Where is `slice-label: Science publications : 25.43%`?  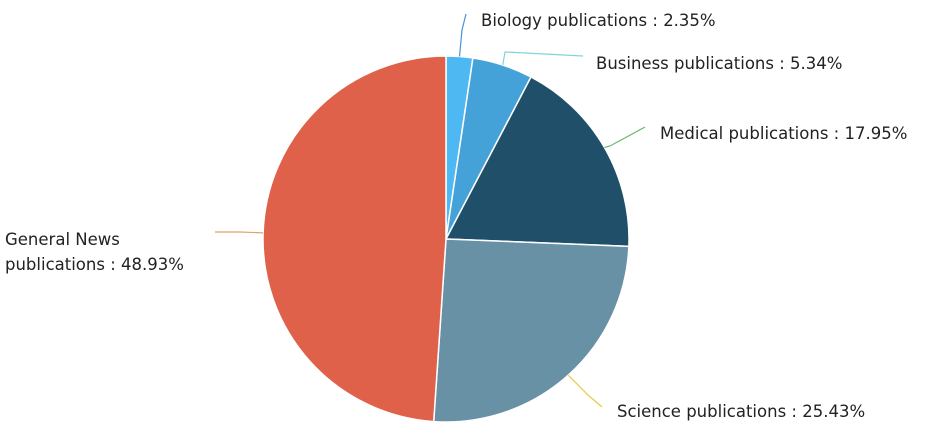
slice-label: Science publications : 25.43% is located at coordinates (772, 411).